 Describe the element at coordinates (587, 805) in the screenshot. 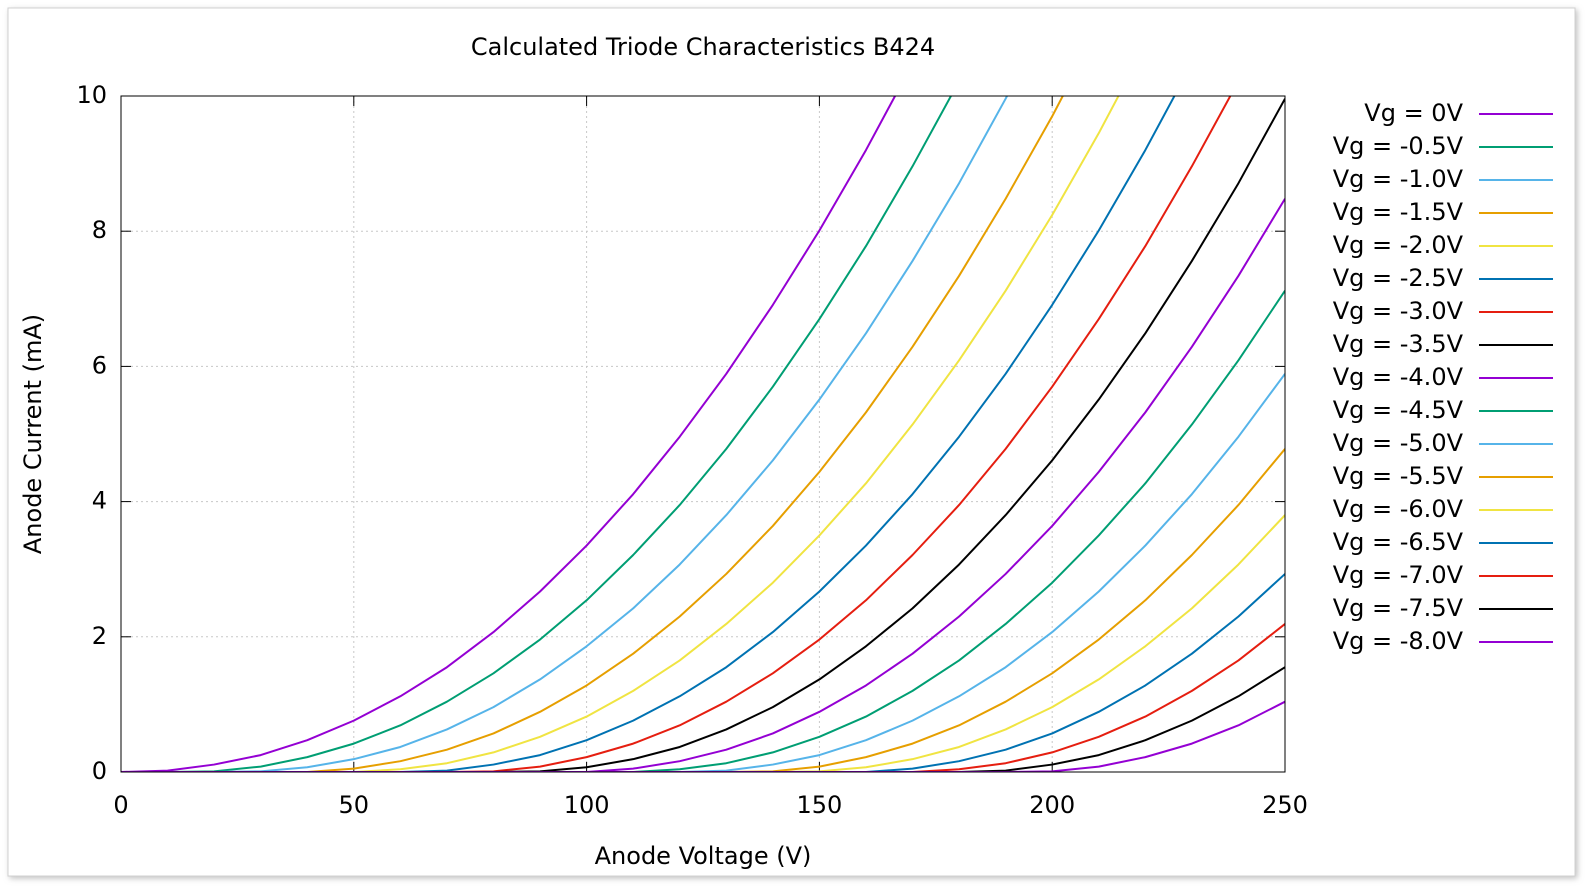

I see `x-tick-label: 100` at that location.